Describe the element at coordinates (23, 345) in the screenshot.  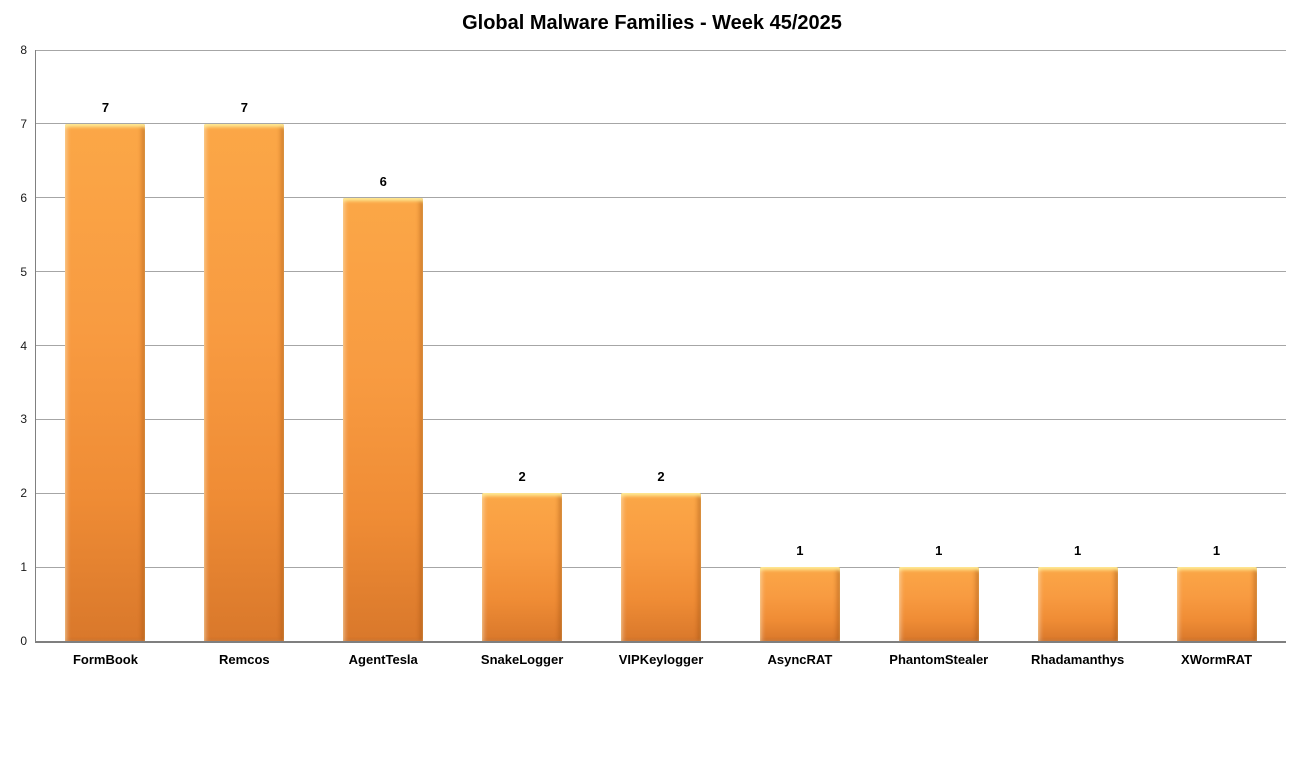
I see `y-tick-label: 4` at that location.